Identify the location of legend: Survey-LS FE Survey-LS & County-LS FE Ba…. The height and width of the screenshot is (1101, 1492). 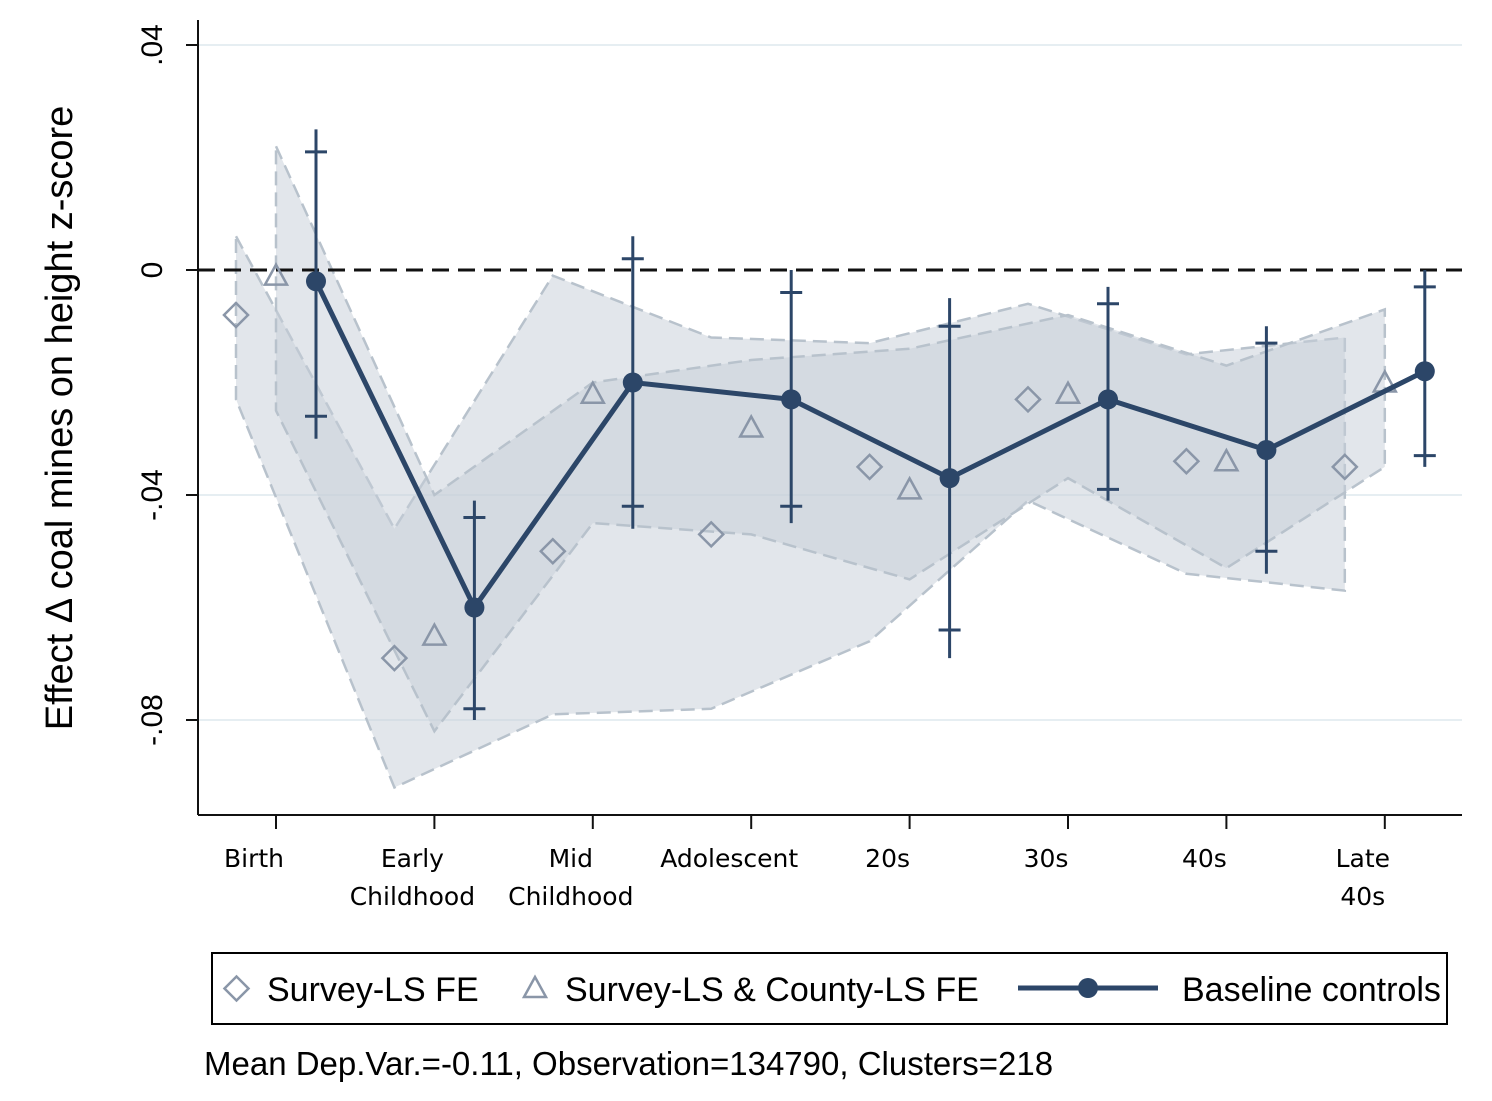
(829, 988).